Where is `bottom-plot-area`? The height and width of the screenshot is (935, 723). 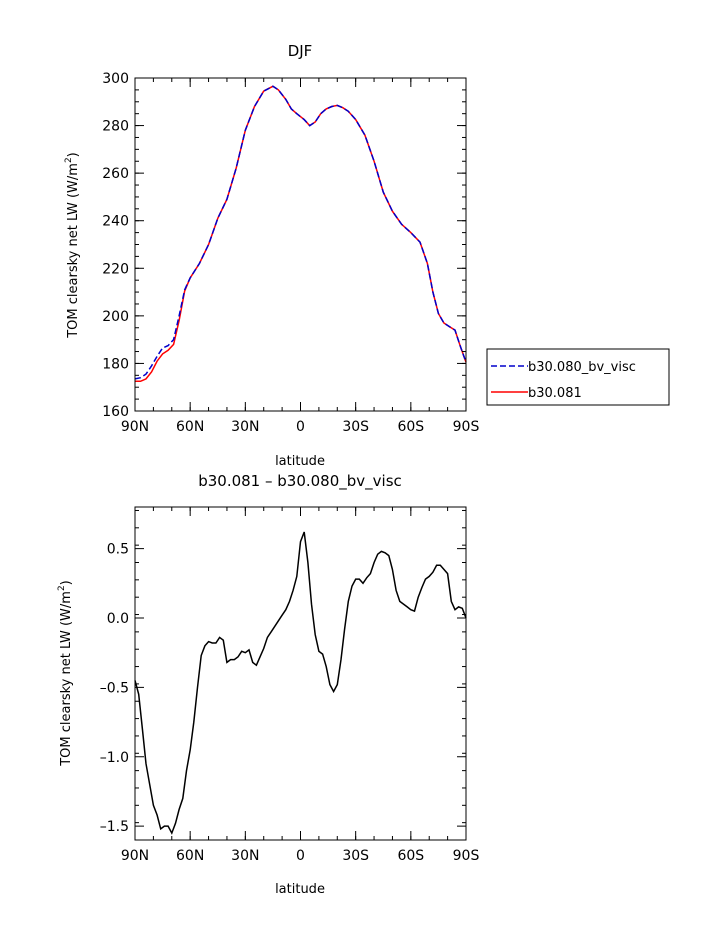 bottom-plot-area is located at coordinates (300, 683).